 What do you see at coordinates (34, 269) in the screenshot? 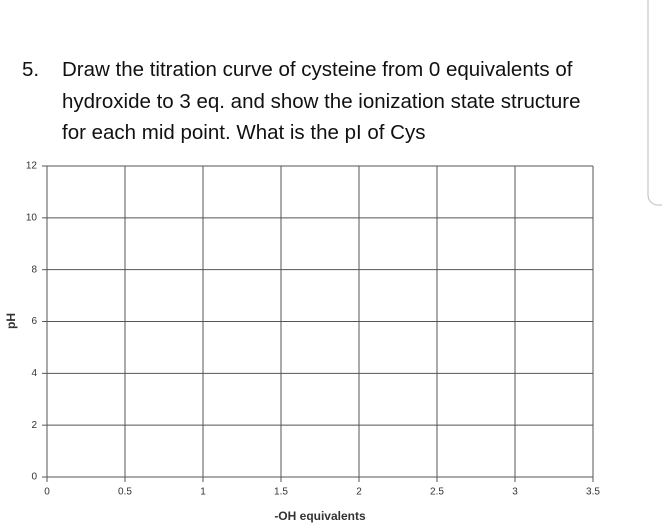
I see `y-tick-label: 8` at bounding box center [34, 269].